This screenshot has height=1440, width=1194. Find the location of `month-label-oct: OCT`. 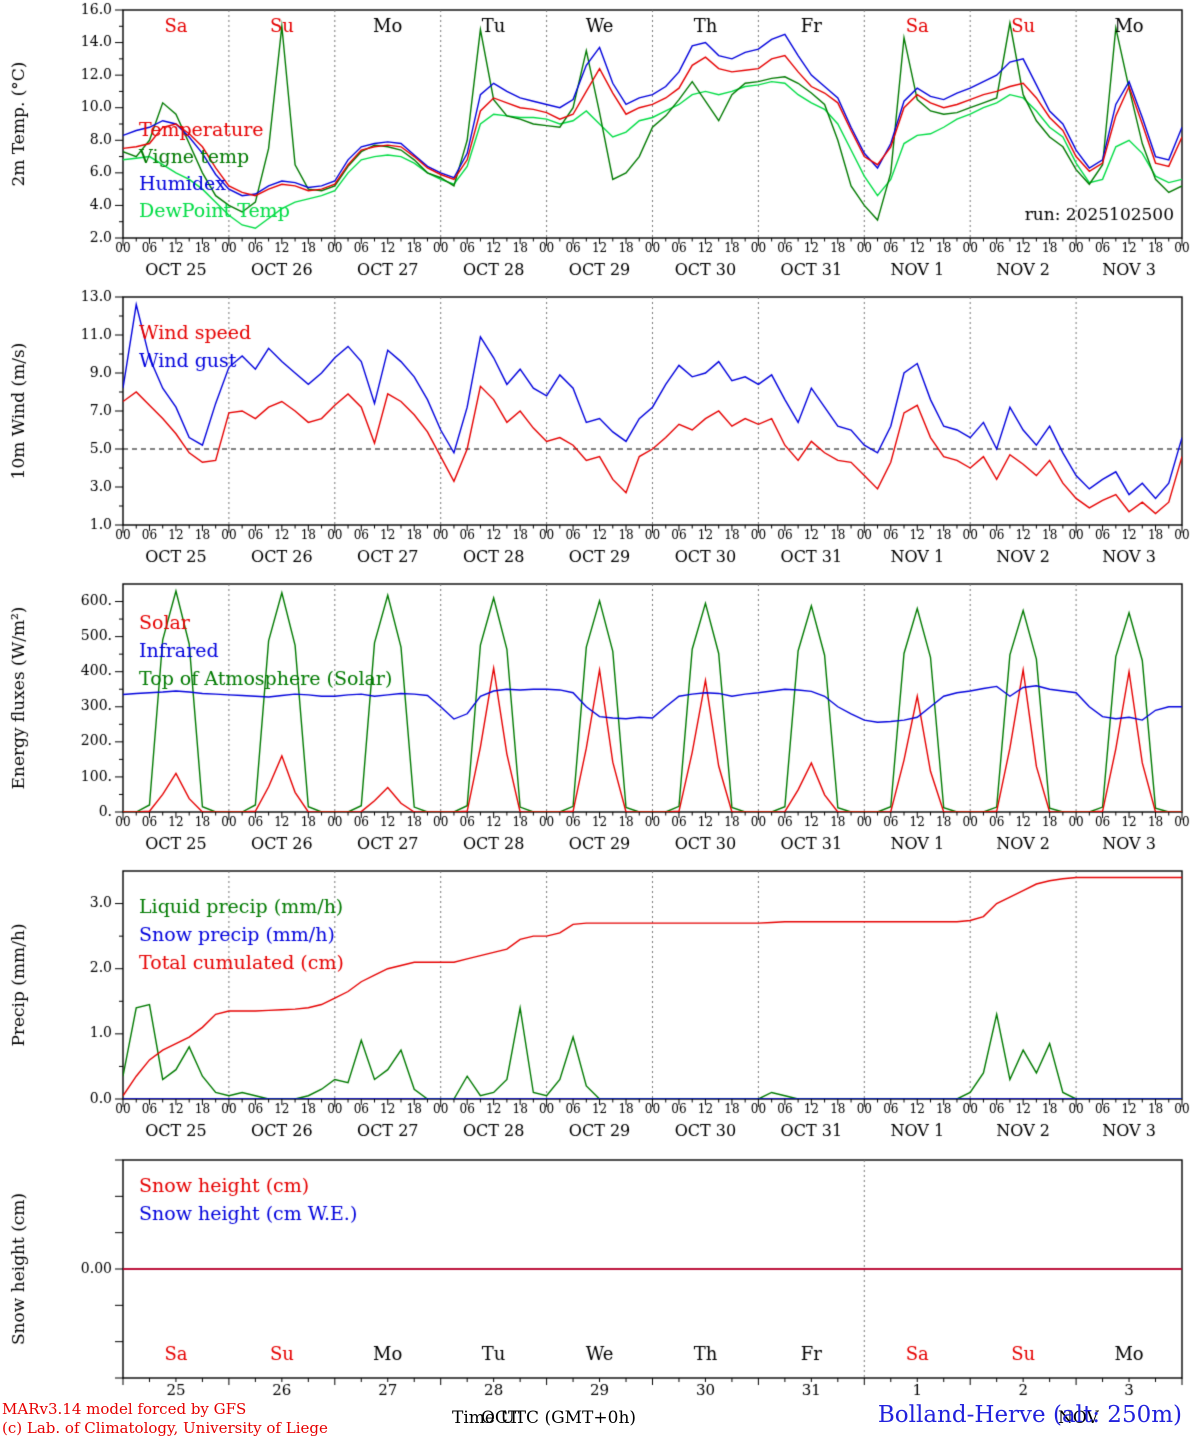

month-label-oct: OCT is located at coordinates (500, 1418).